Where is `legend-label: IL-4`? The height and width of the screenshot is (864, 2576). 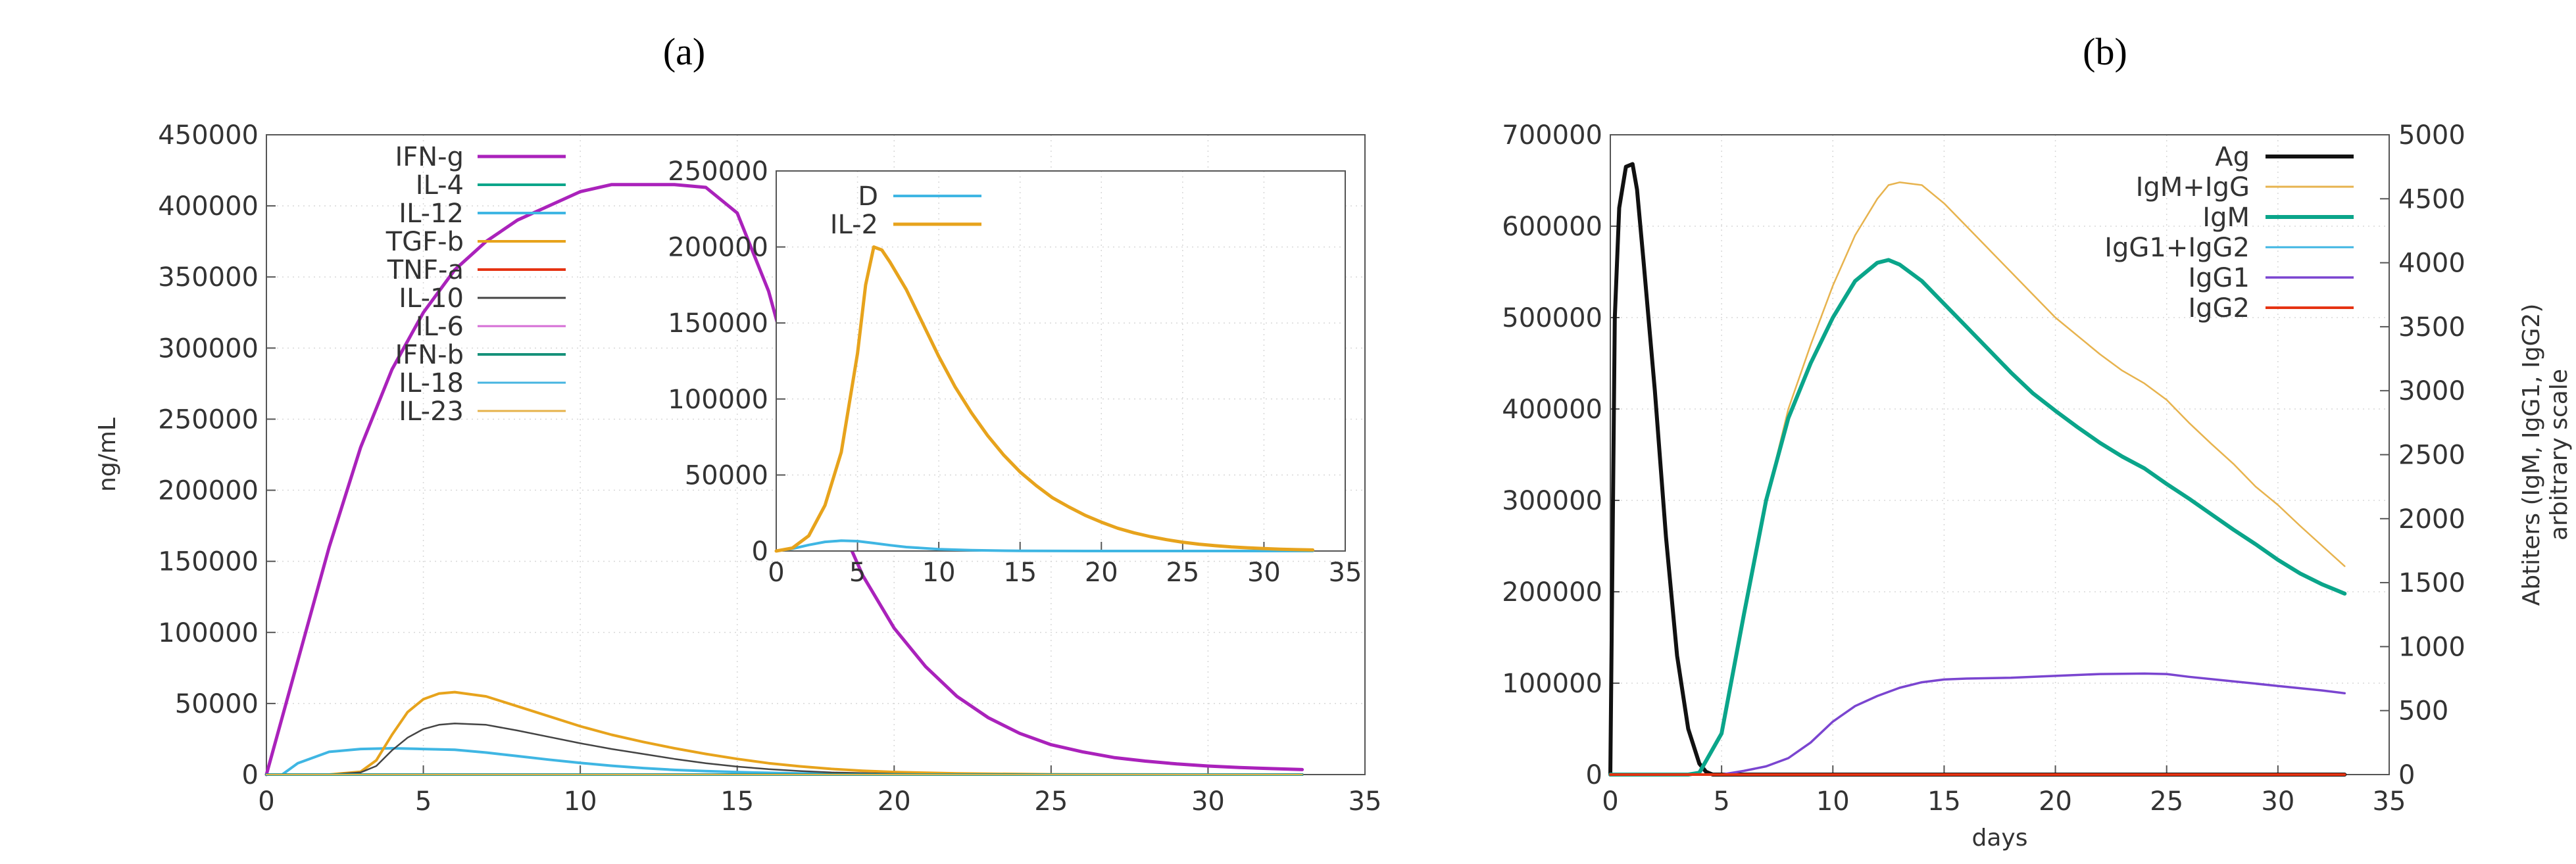
legend-label: IL-4 is located at coordinates (440, 185).